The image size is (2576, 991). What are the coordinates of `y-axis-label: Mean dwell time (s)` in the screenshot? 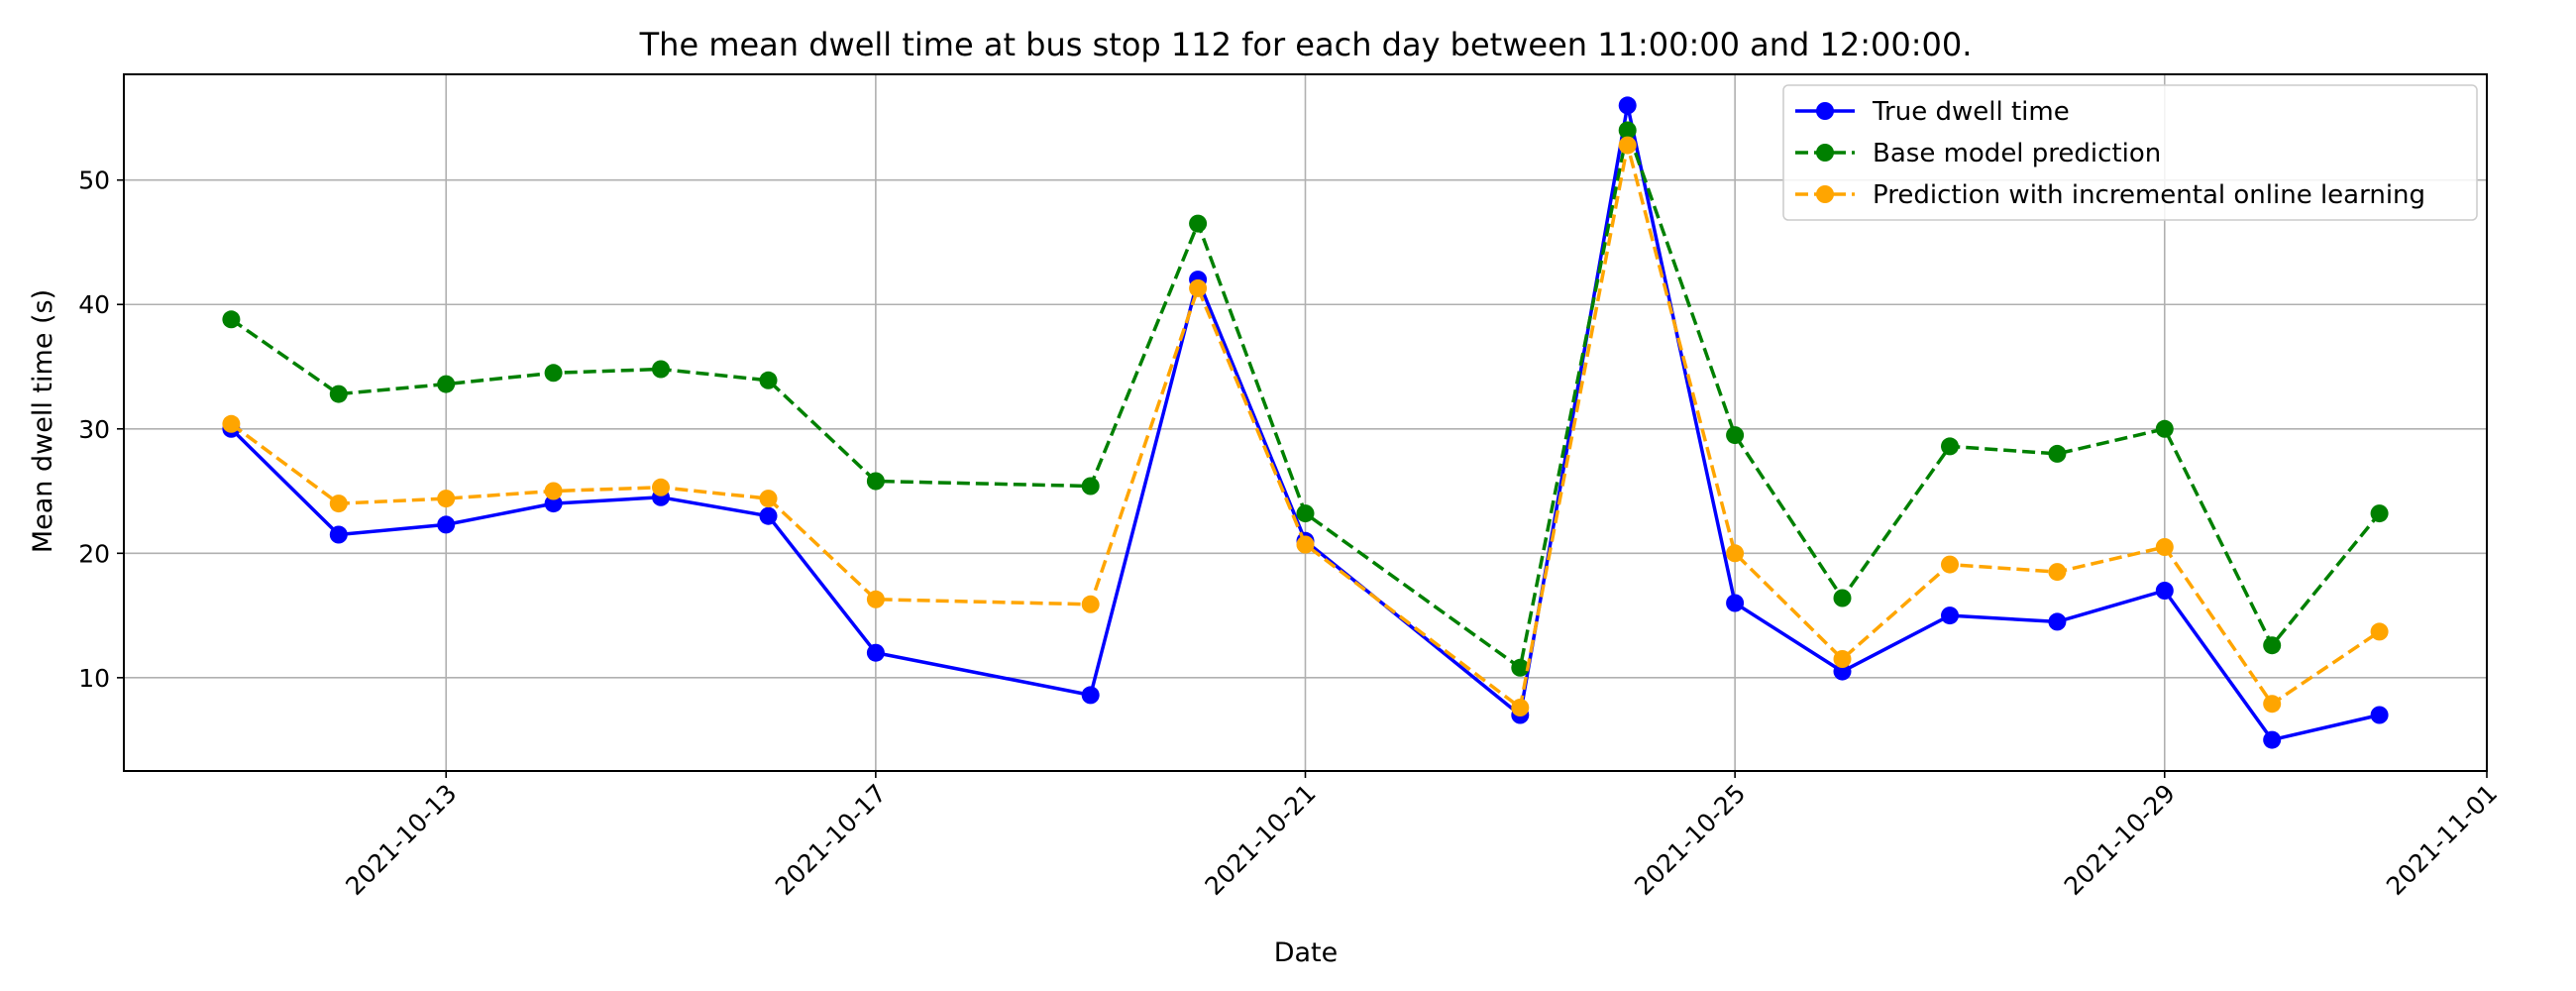 It's located at (43, 421).